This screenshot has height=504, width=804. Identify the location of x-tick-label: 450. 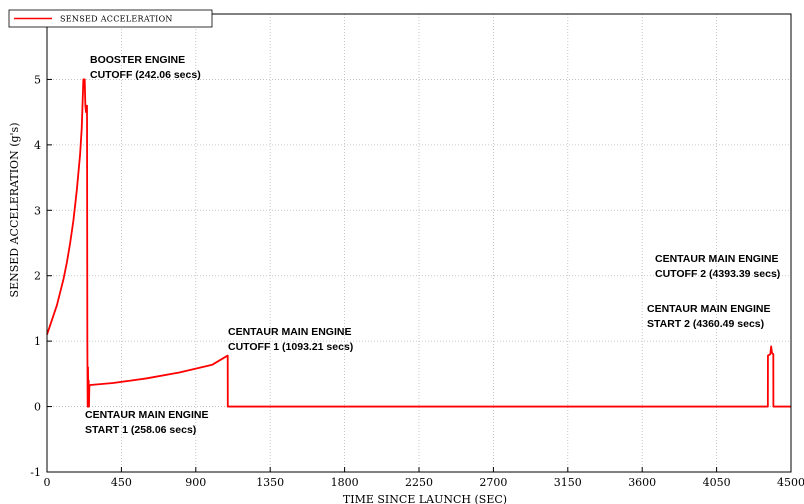
(121, 482).